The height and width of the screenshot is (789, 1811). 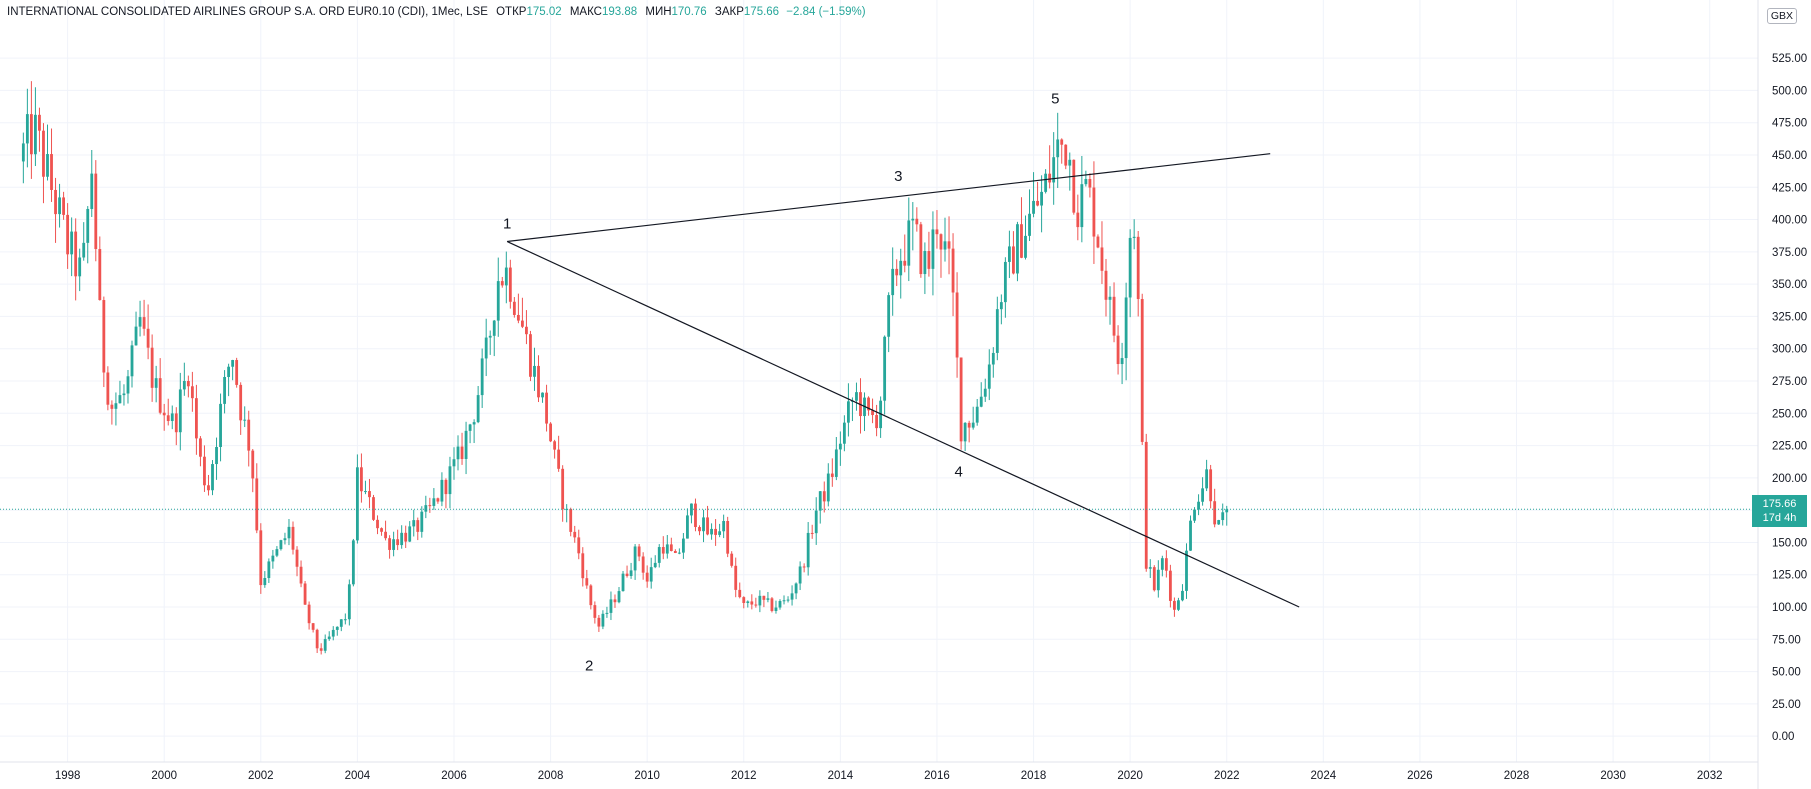 What do you see at coordinates (761, 12) in the screenshot?
I see `close-value: 175.66` at bounding box center [761, 12].